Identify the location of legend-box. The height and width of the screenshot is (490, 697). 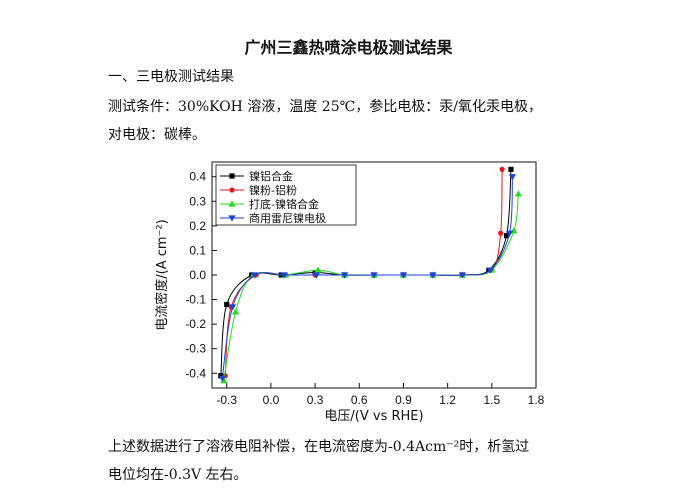
(286, 195).